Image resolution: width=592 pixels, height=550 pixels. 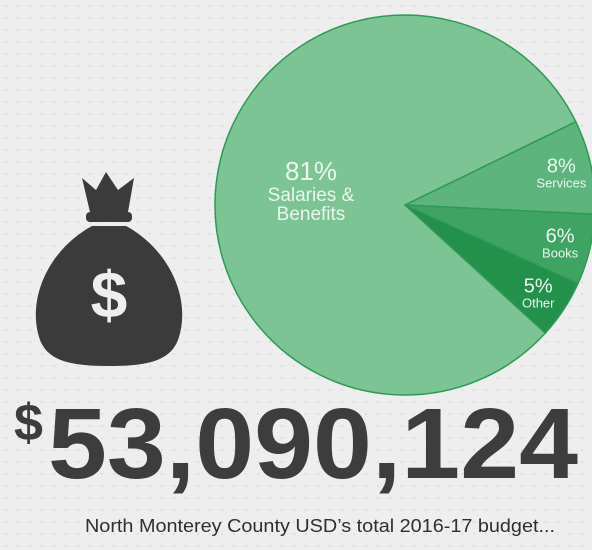 I want to click on slice-label: 6% Books, so click(x=560, y=242).